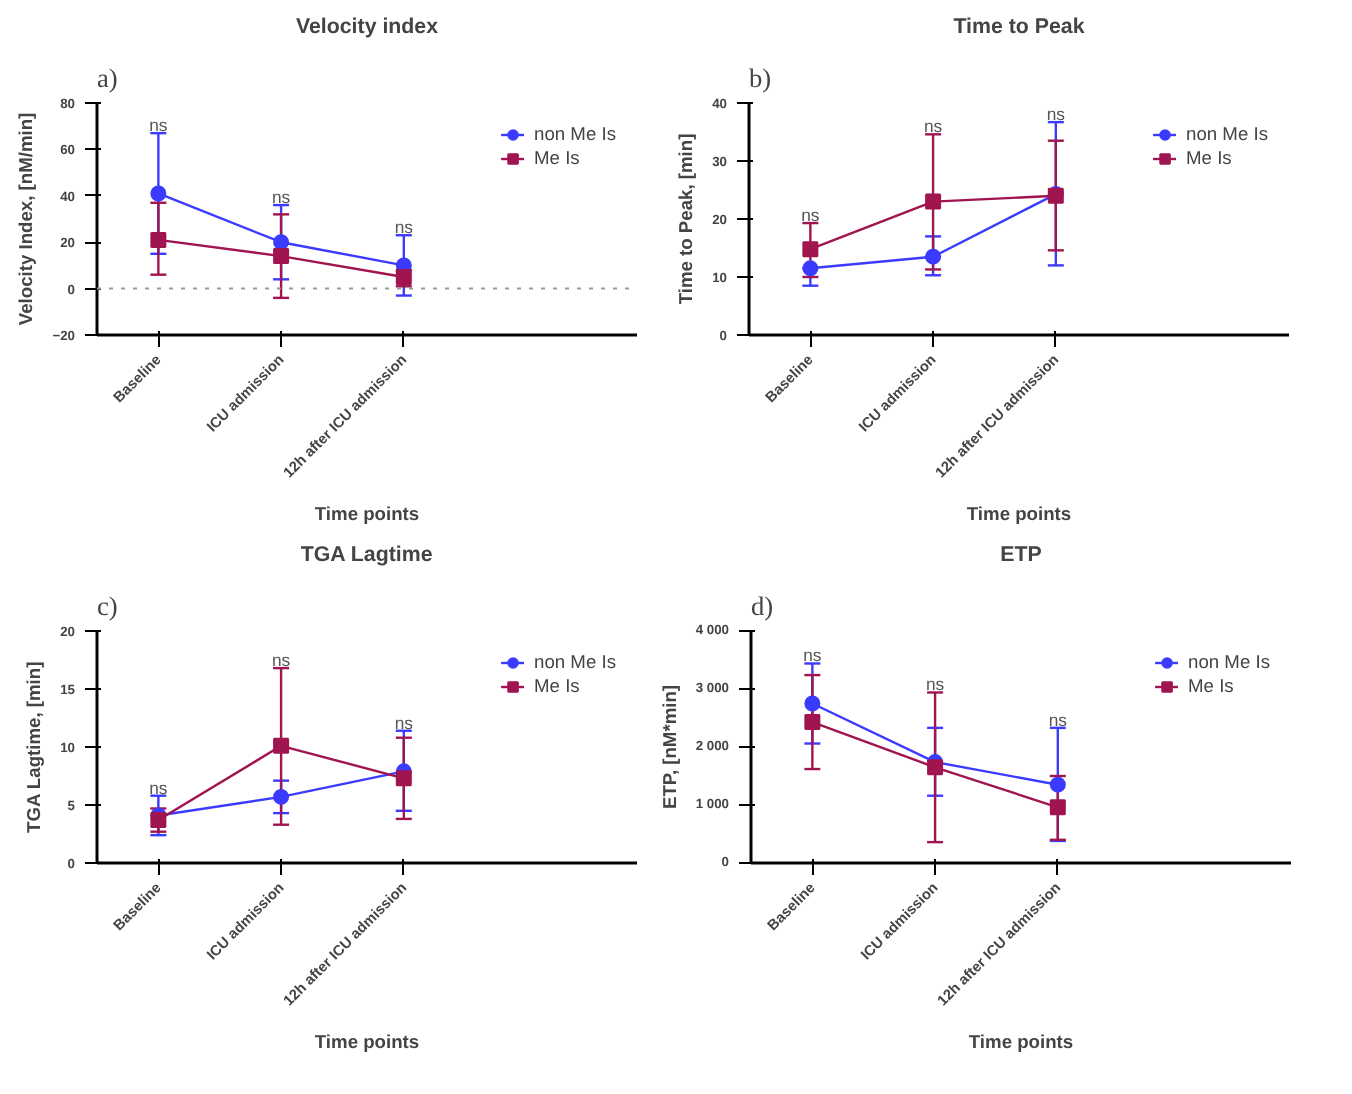 The width and height of the screenshot is (1352, 1094). I want to click on chart-title: Time to Peak, so click(1019, 27).